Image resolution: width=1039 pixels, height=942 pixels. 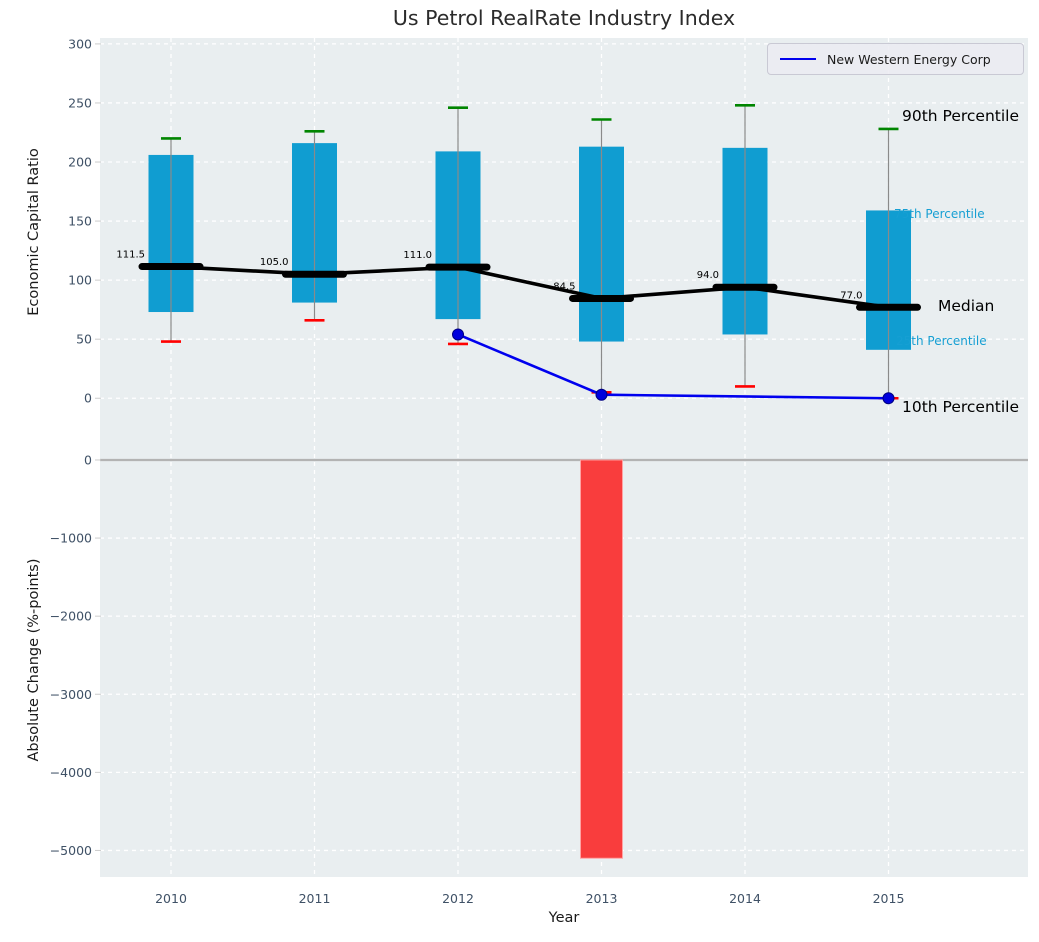 What do you see at coordinates (564, 286) in the screenshot?
I see `median-value-label: 84.5` at bounding box center [564, 286].